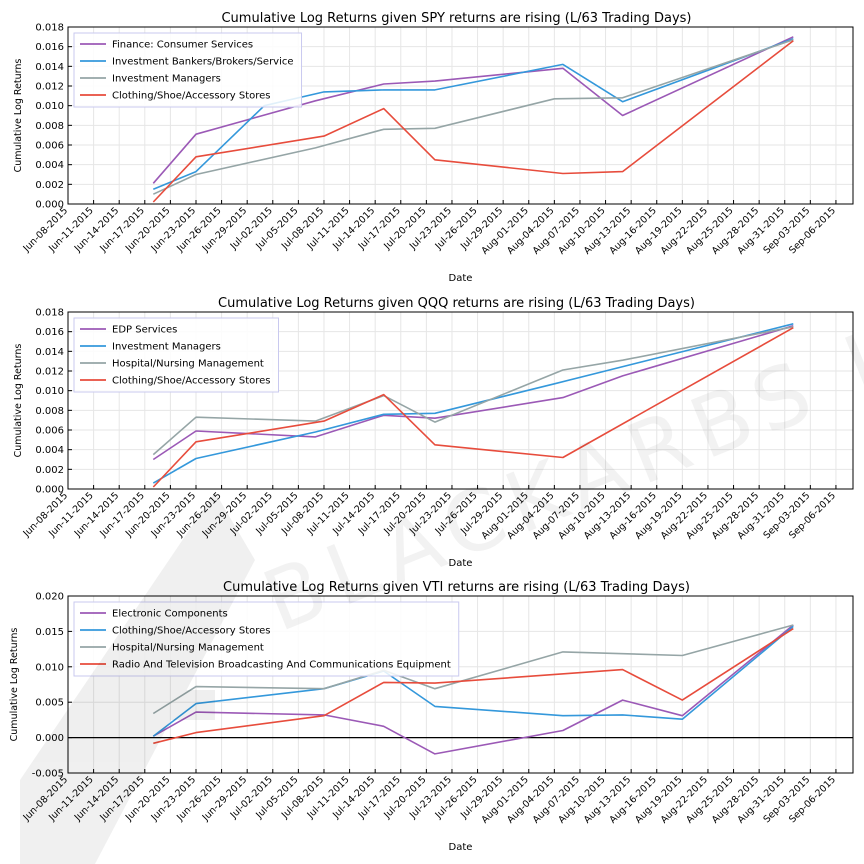 The image size is (864, 864). I want to click on y-tick-label: 0.015, so click(49, 632).